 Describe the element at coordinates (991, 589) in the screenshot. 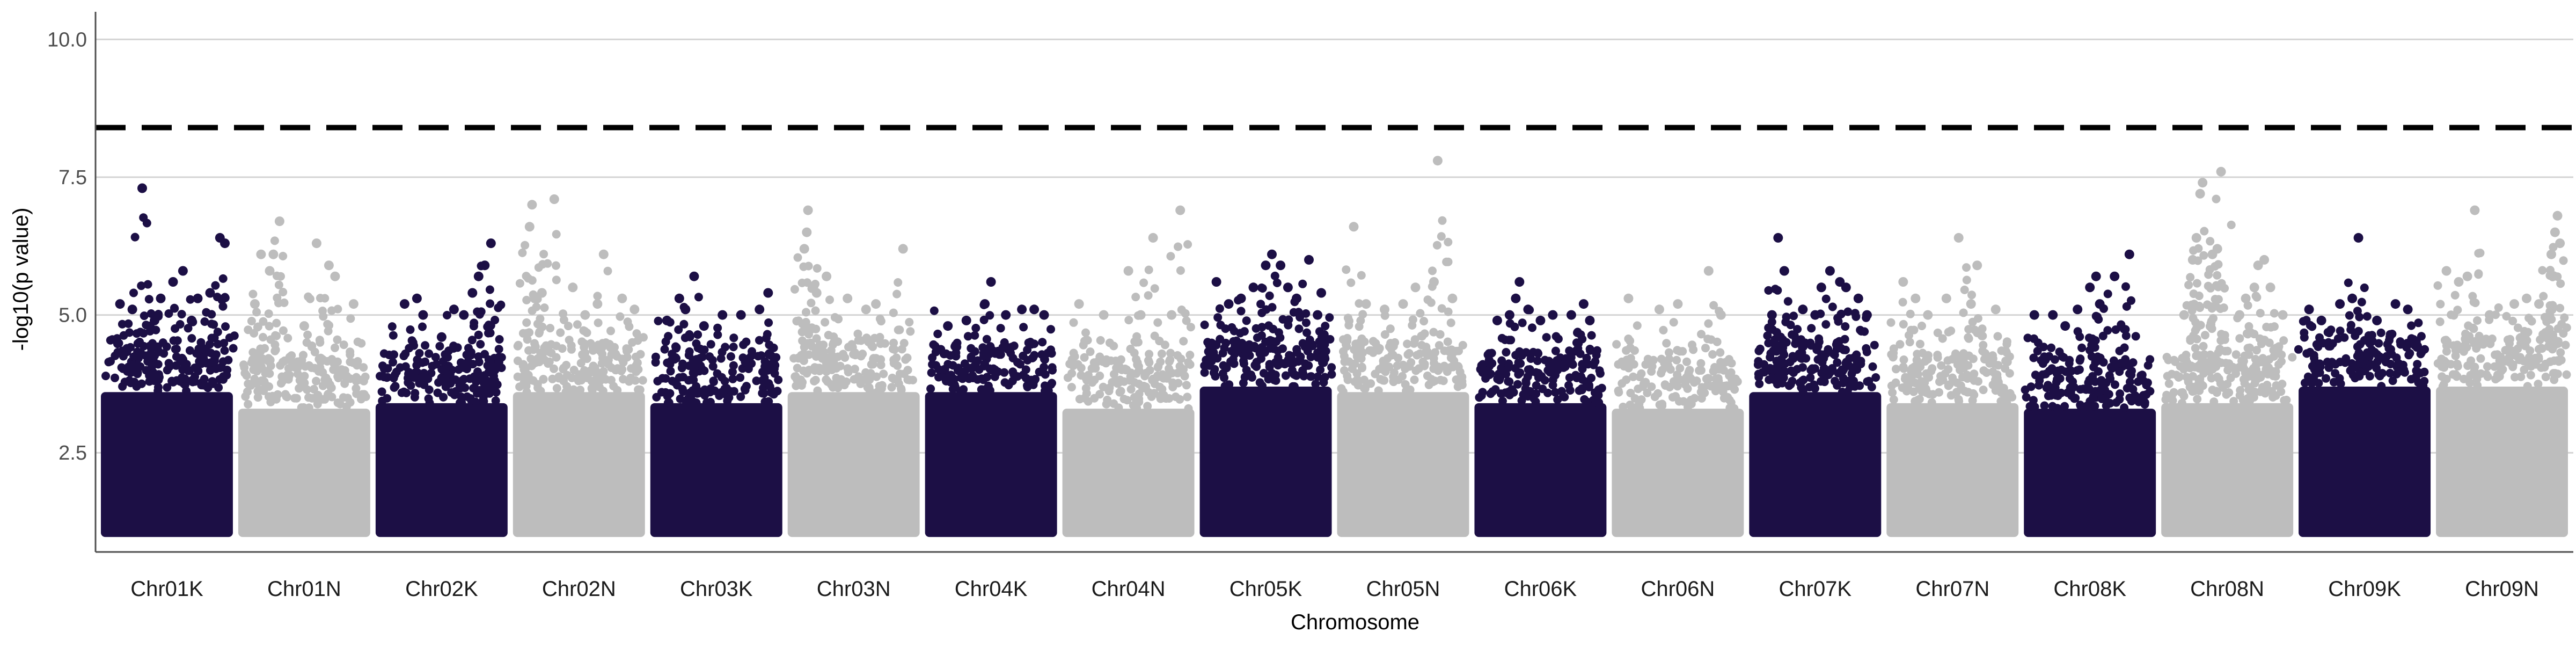

I see `x-tick-label: Chr04K` at that location.